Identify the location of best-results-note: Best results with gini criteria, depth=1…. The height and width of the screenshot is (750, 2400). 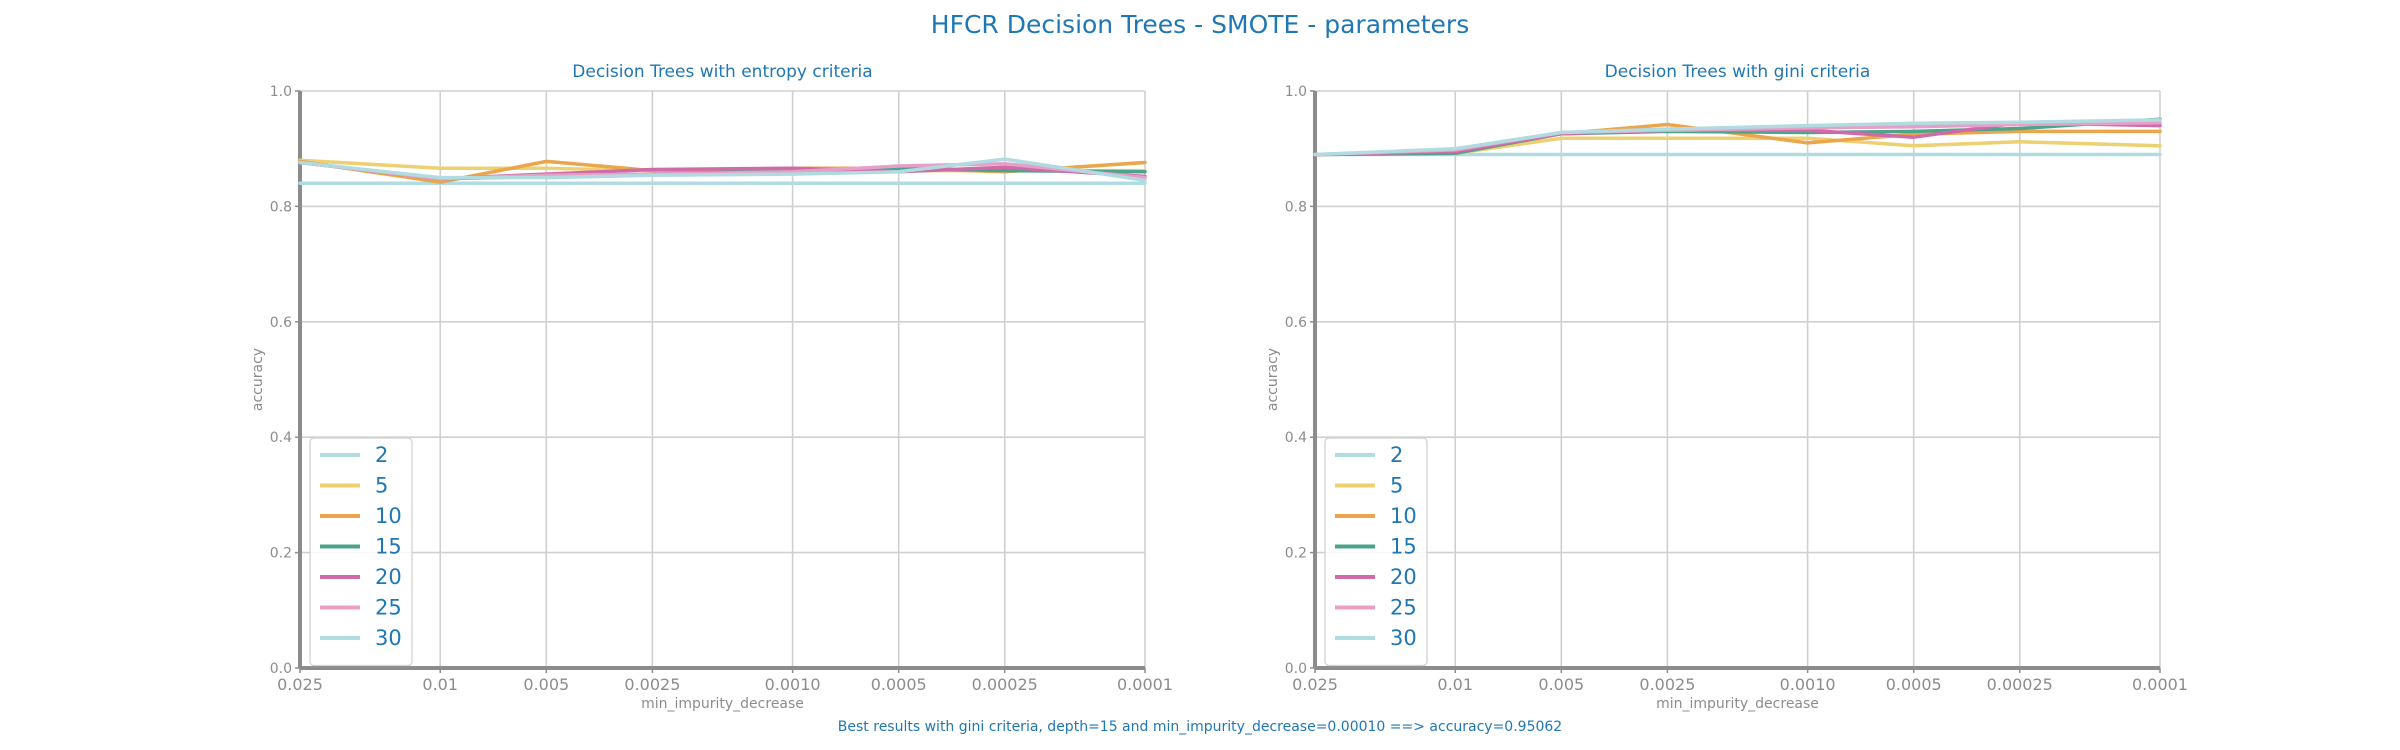
(1200, 727).